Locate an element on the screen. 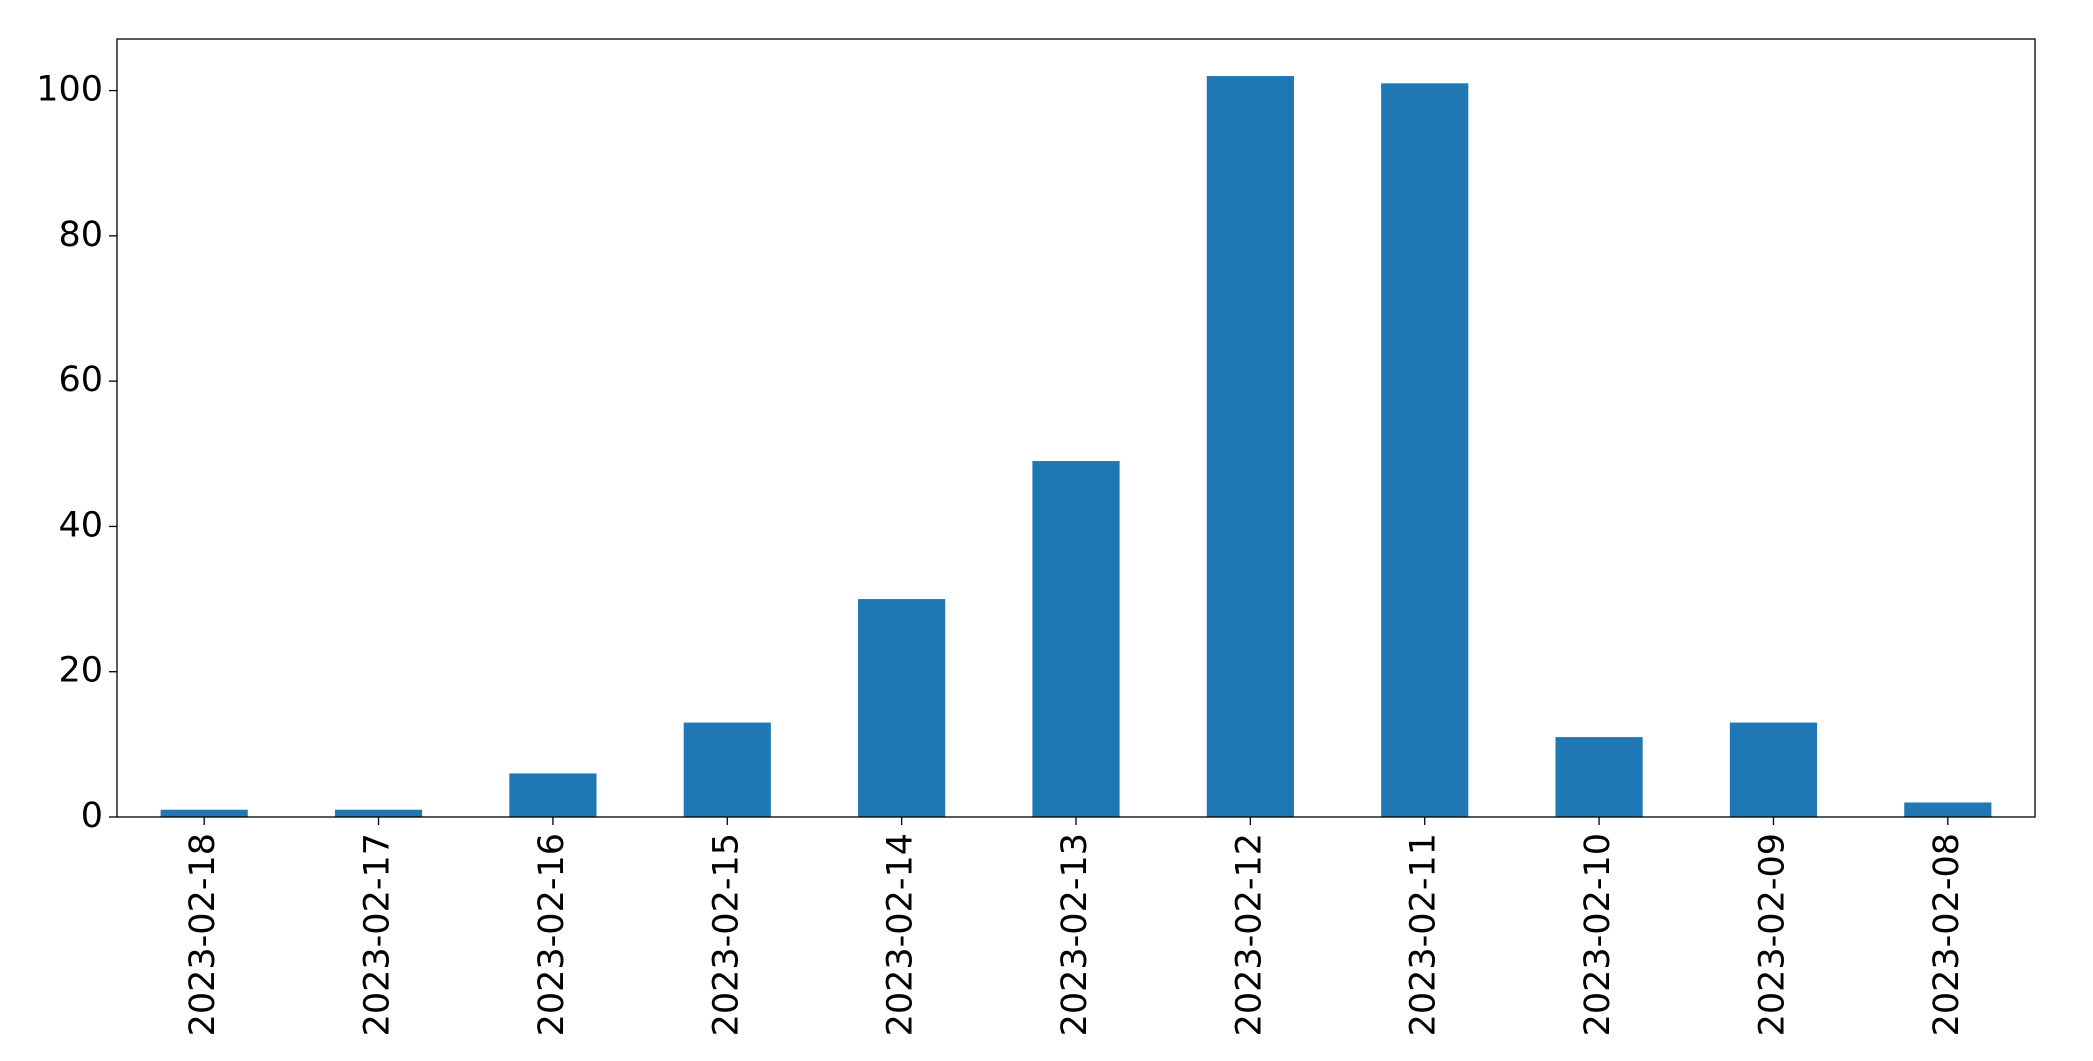 Image resolution: width=2093 pixels, height=1061 pixels. x-tick-label: 2023-02-09 is located at coordinates (1772, 934).